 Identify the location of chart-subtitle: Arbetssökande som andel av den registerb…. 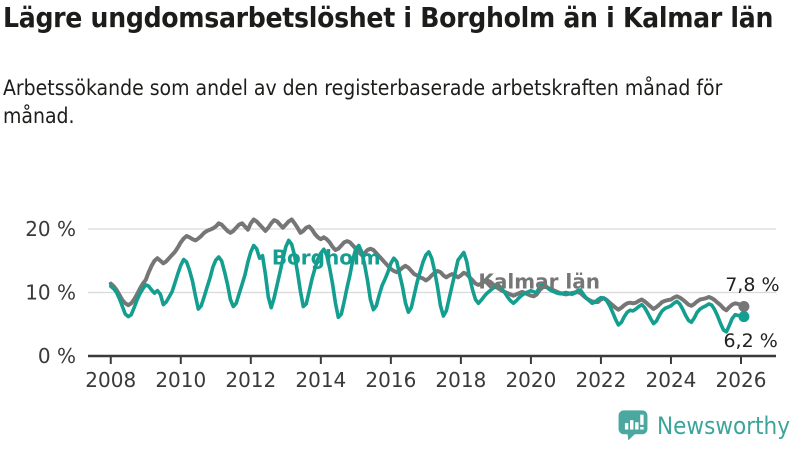
(363, 101).